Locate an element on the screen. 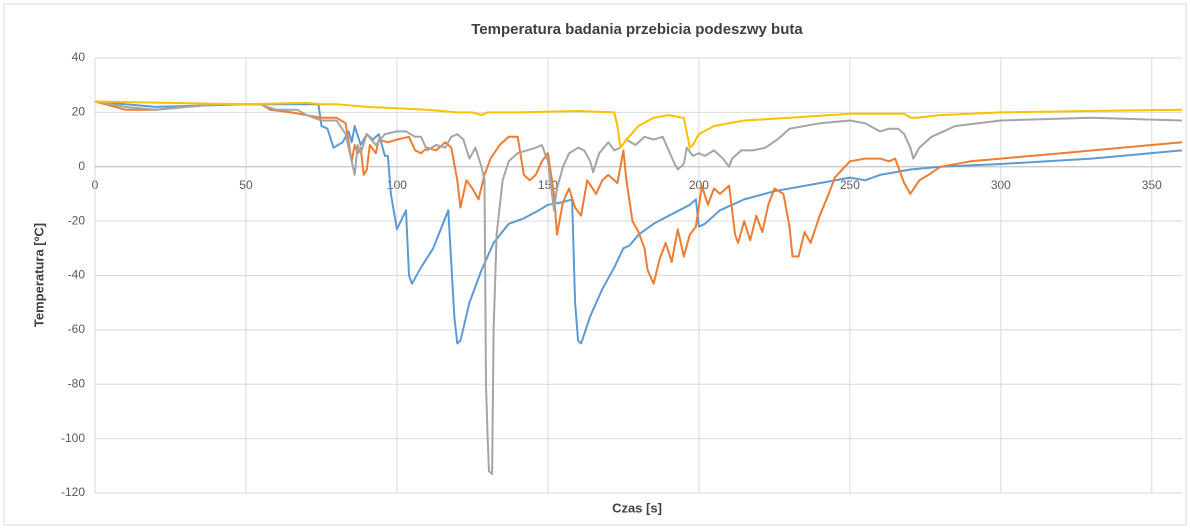  y-tick-label: -60 is located at coordinates (77, 329).